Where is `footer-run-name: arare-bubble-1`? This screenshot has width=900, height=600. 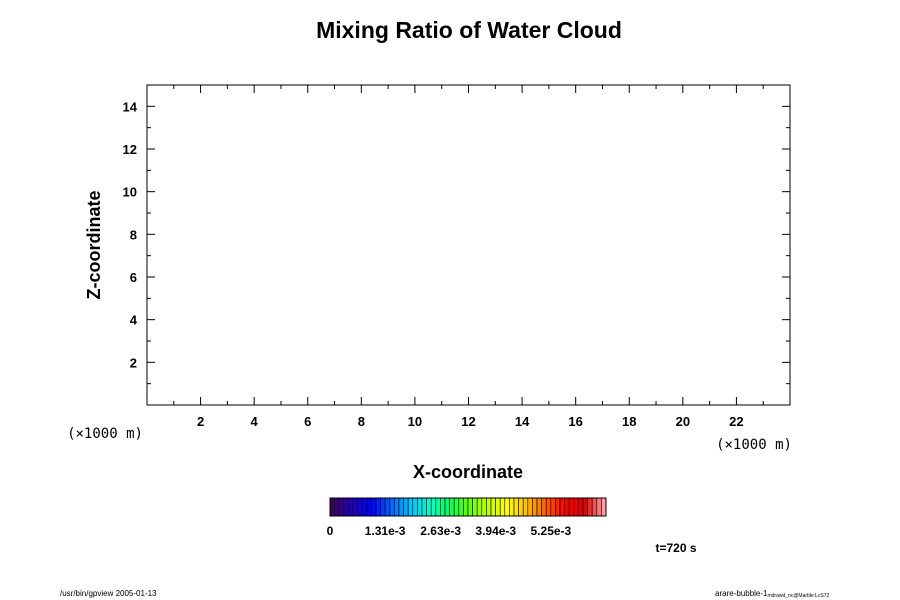 footer-run-name: arare-bubble-1 is located at coordinates (741, 593).